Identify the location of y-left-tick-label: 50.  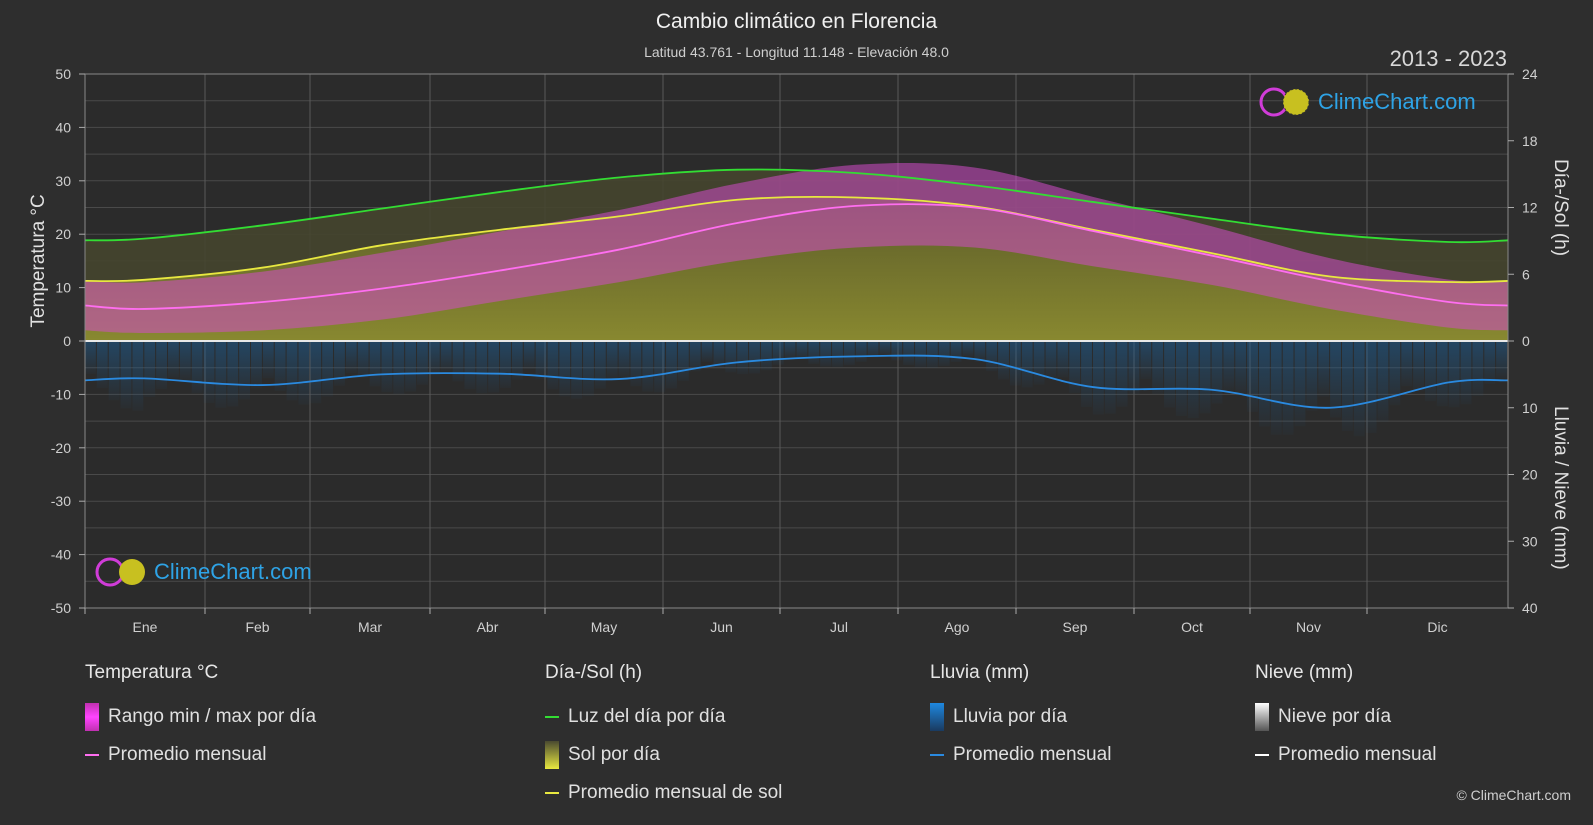
(63, 74).